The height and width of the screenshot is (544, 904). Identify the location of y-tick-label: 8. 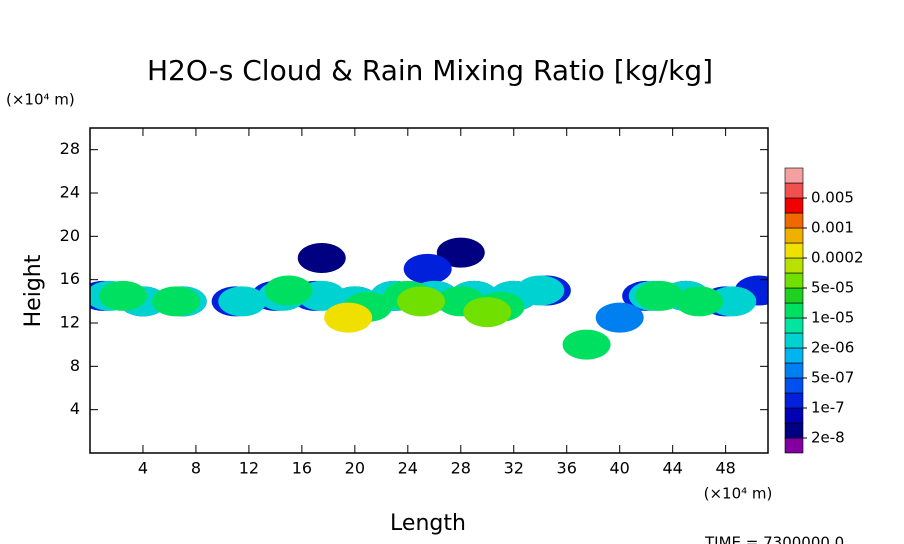
(75, 365).